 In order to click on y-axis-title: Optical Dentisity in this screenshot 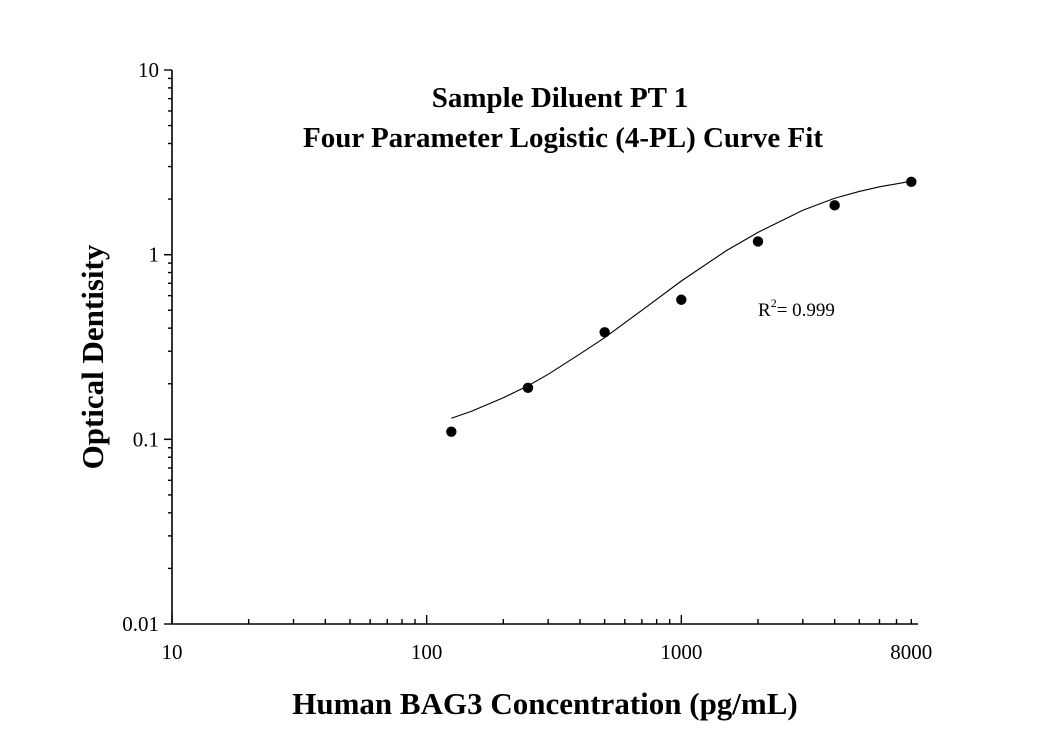, I will do `click(92, 356)`.